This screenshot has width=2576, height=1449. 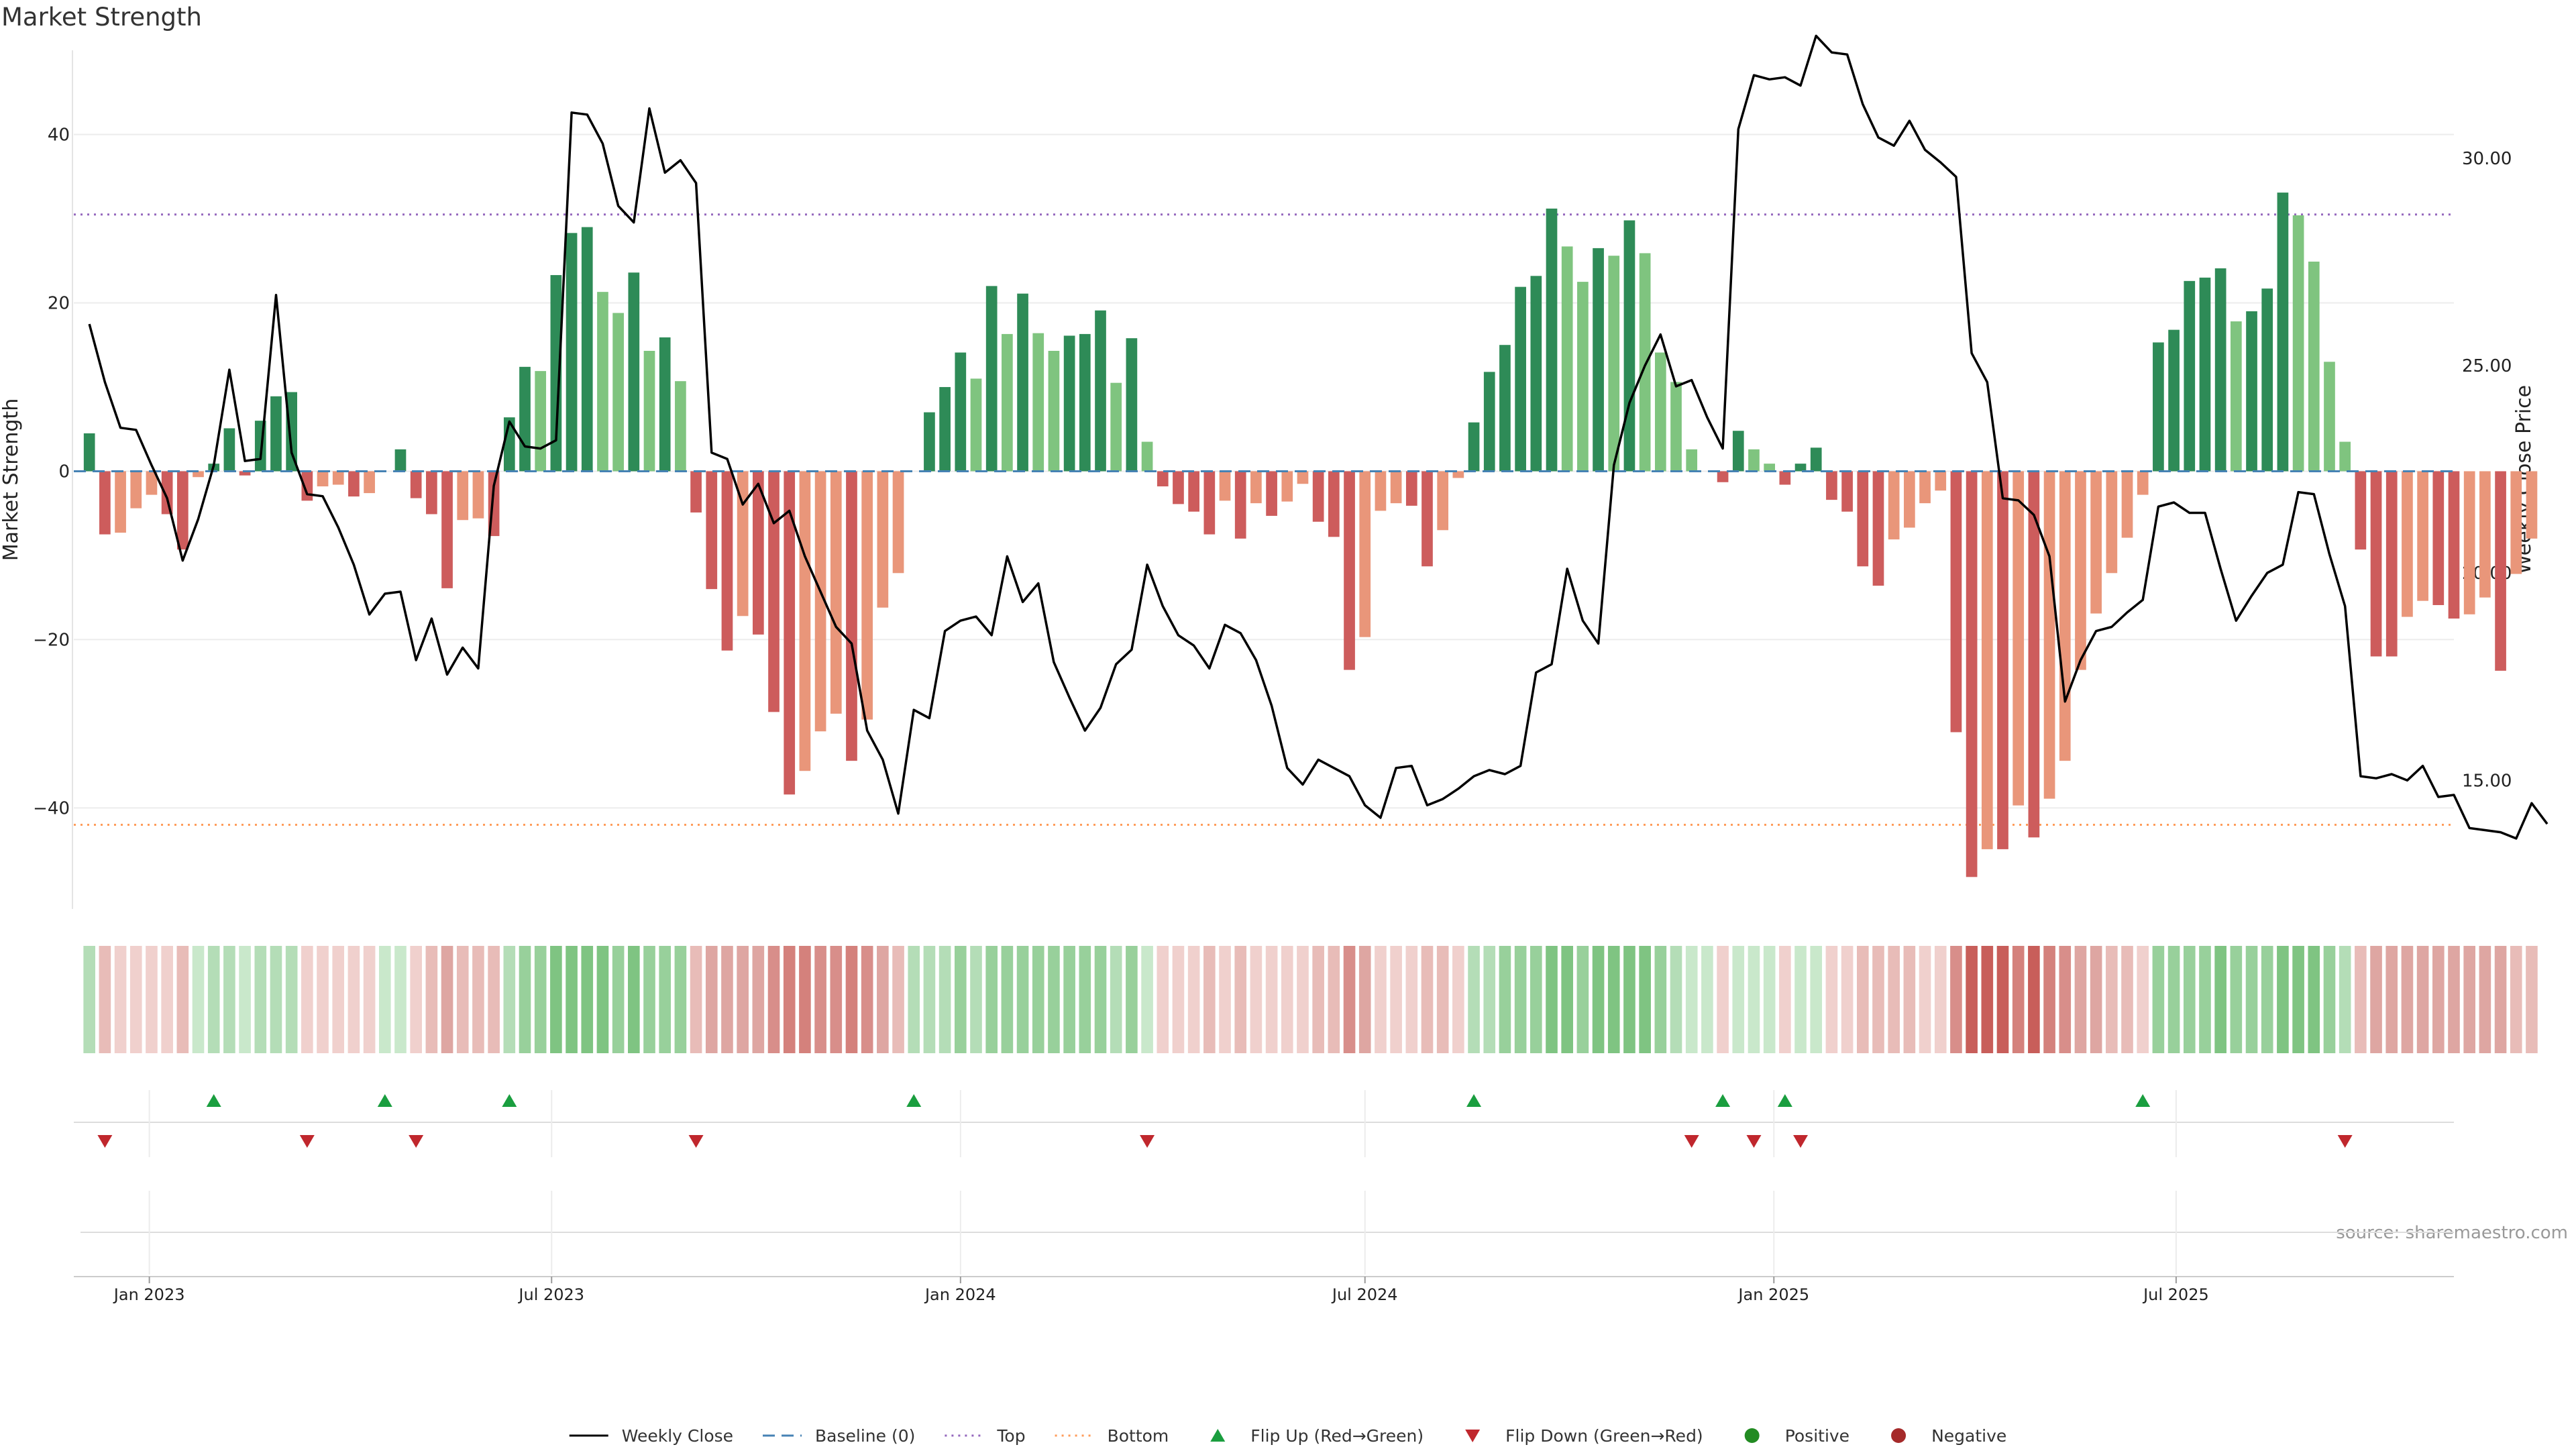 What do you see at coordinates (1899, 1435) in the screenshot?
I see `legend-symbol-negative` at bounding box center [1899, 1435].